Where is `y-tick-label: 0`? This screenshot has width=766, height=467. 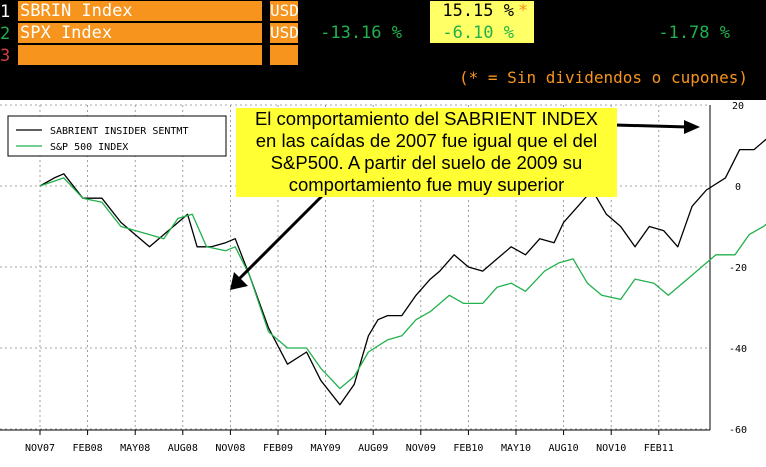 y-tick-label: 0 is located at coordinates (738, 187).